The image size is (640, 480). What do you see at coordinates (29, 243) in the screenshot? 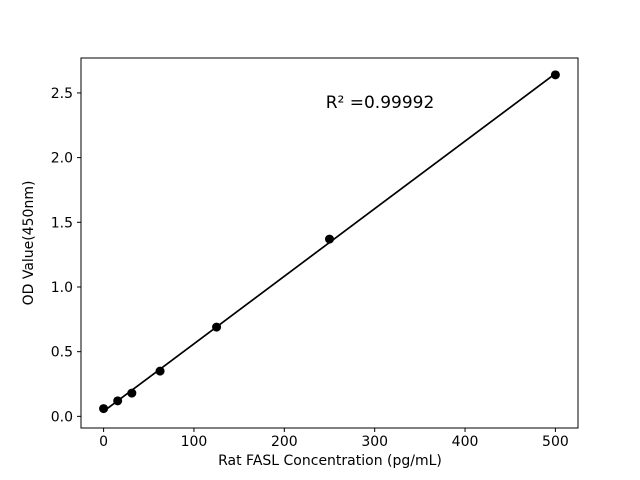
I see `y-axis-label: OD Value(450nm)` at bounding box center [29, 243].